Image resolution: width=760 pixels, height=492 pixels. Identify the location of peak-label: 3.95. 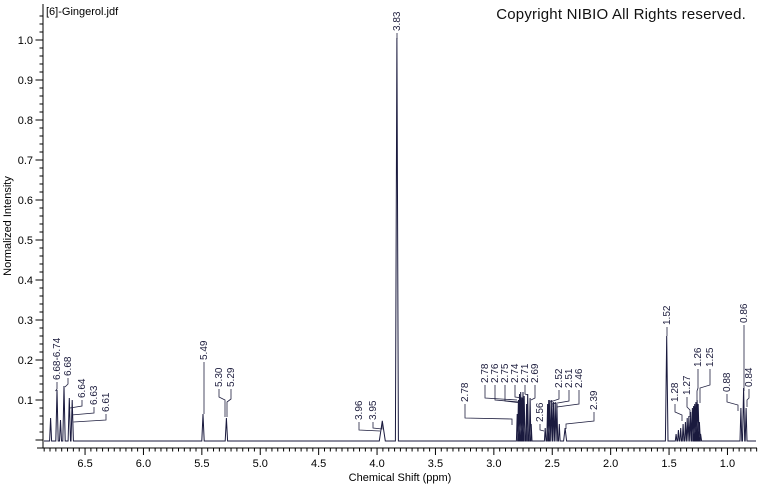
(373, 410).